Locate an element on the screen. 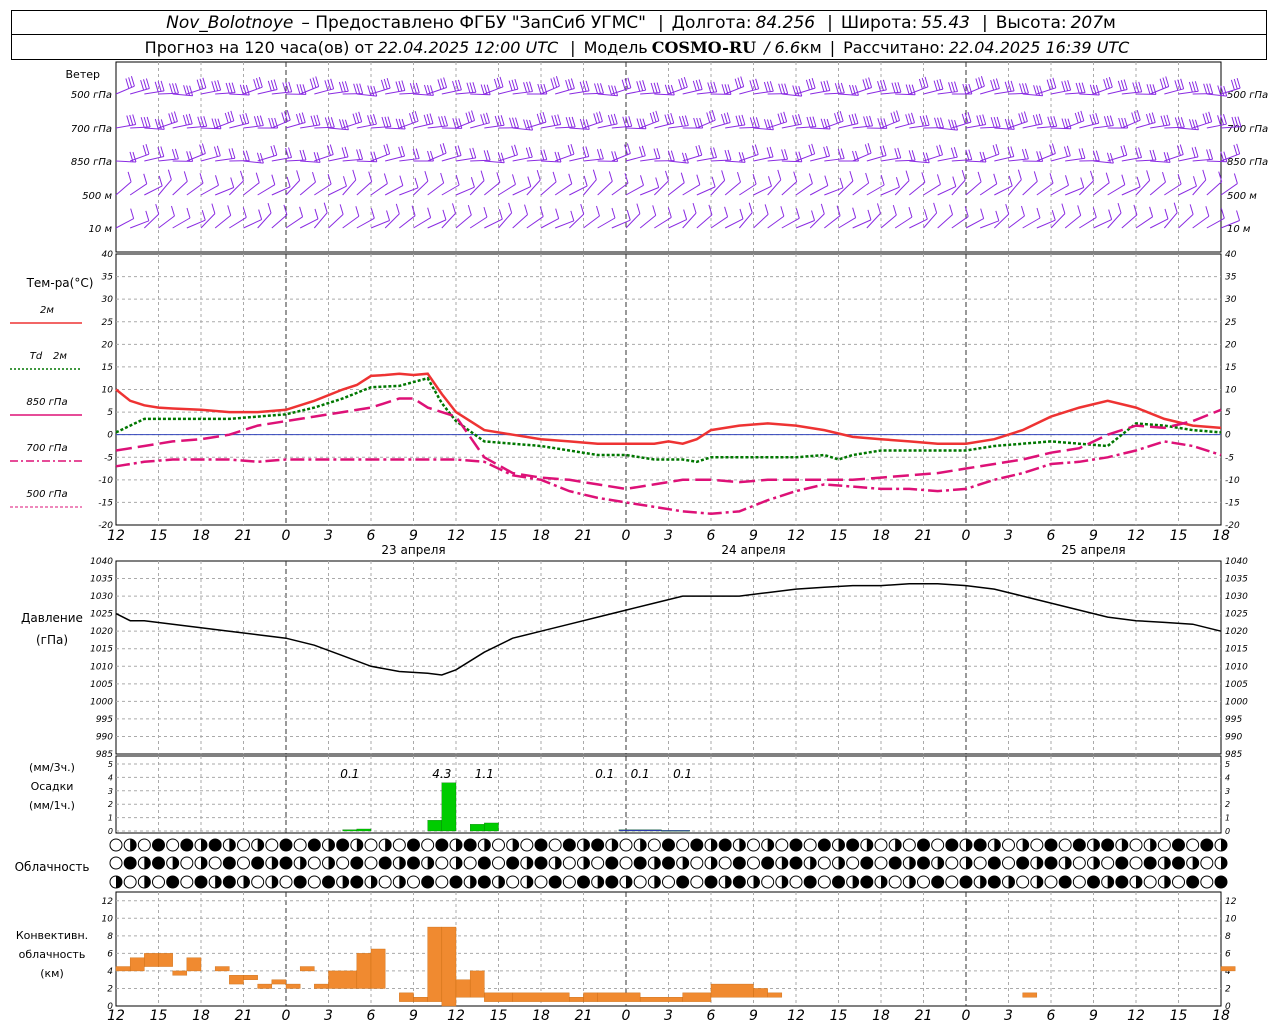 The image size is (1280, 1024). x-hour-label: 15 is located at coordinates (159, 536).